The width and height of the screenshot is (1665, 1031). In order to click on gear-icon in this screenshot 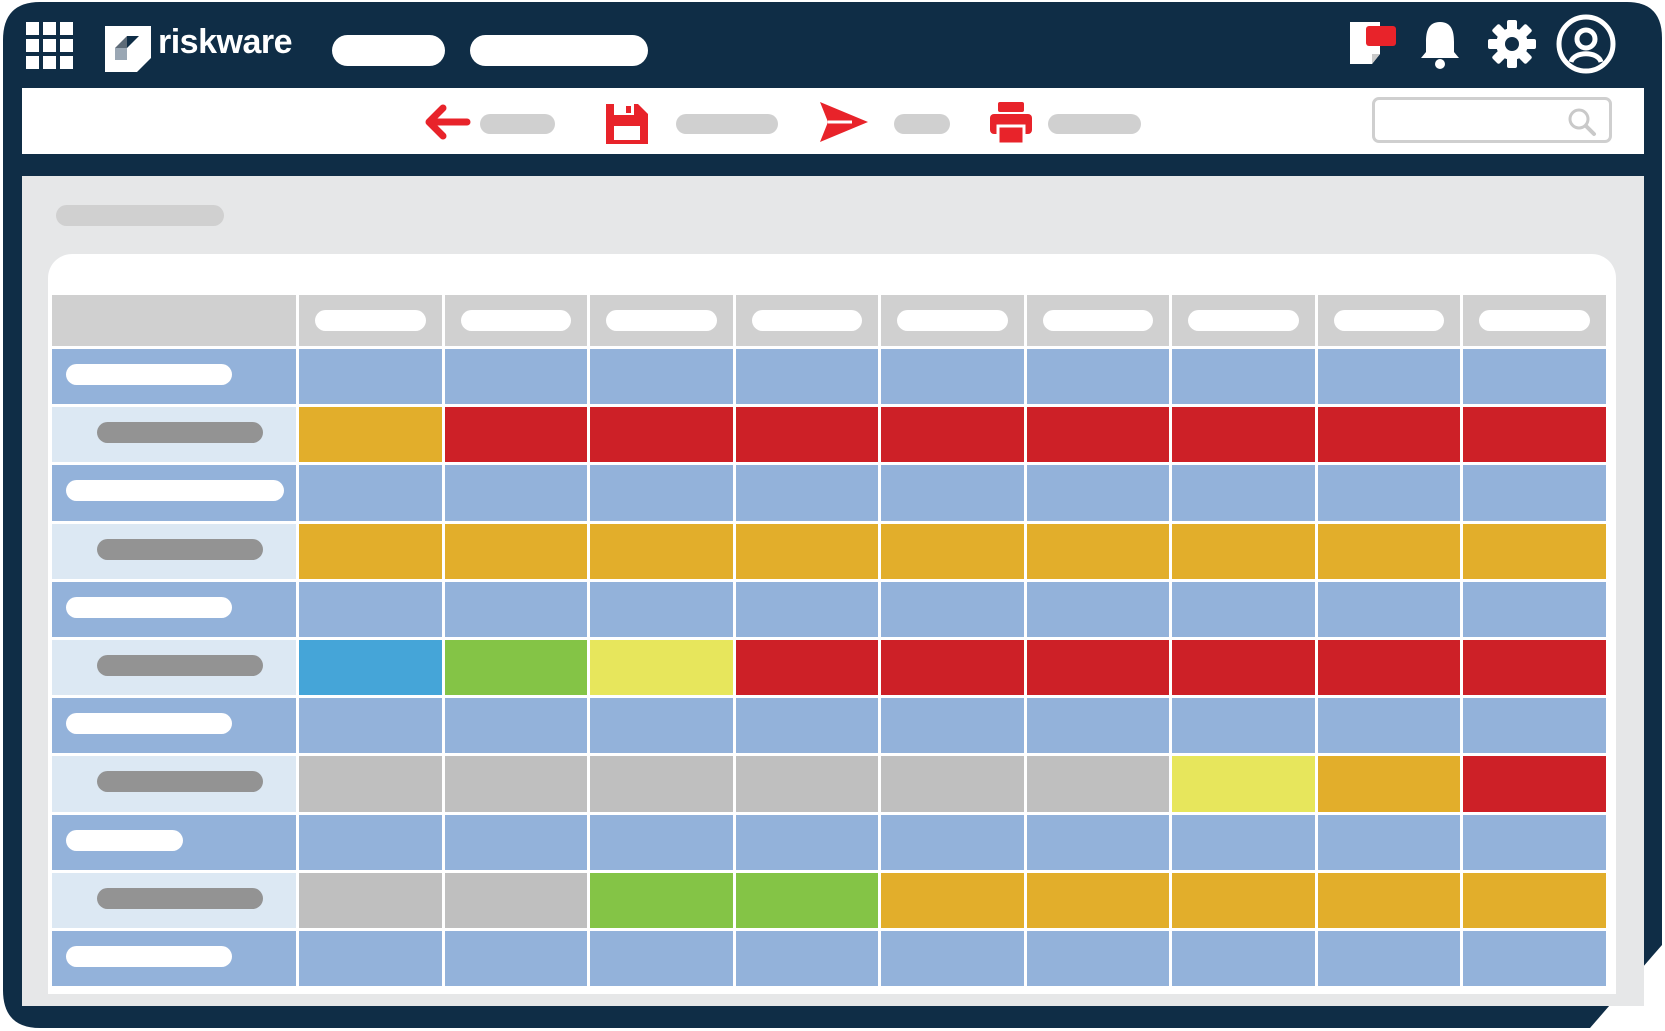, I will do `click(1512, 44)`.